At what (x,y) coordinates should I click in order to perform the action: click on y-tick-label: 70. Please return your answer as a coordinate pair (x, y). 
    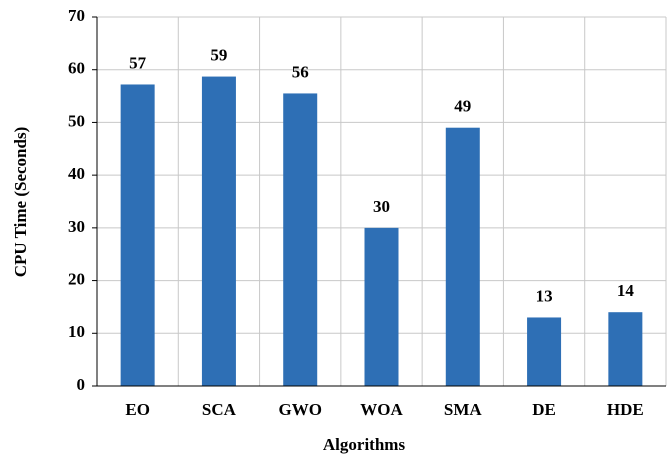
    Looking at the image, I should click on (76, 15).